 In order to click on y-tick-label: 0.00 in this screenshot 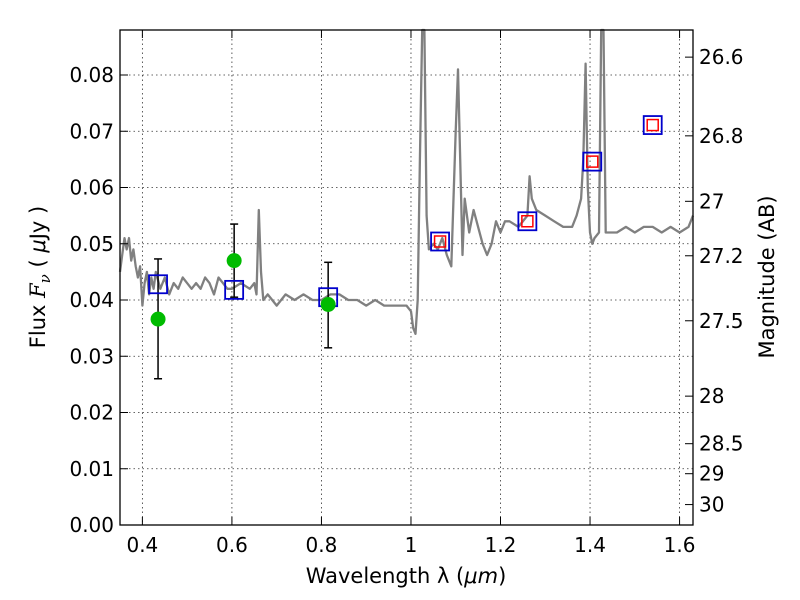, I will do `click(91, 525)`.